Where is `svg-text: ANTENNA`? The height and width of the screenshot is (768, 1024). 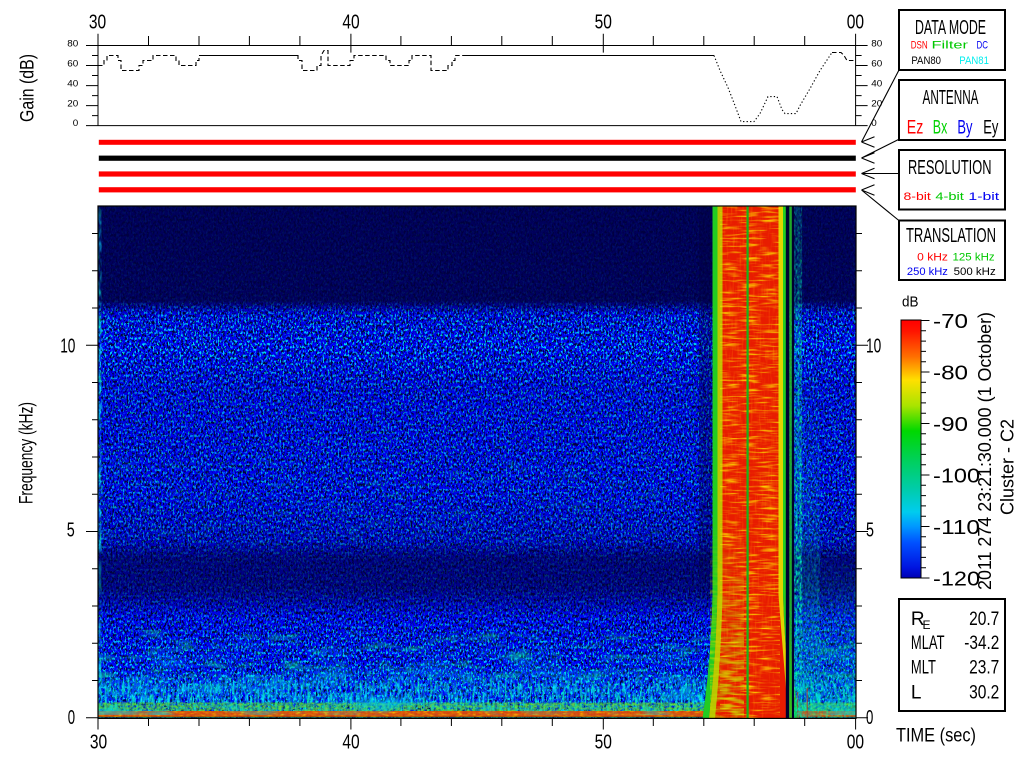
svg-text: ANTENNA is located at coordinates (951, 98).